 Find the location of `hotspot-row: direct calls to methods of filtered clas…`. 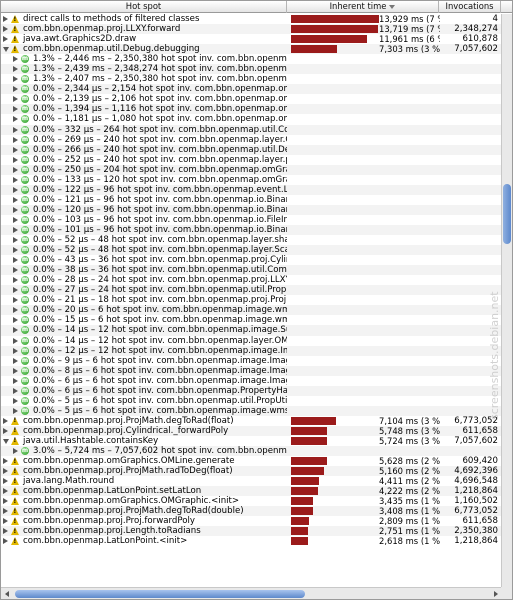

hotspot-row: direct calls to methods of filtered clas… is located at coordinates (251, 19).